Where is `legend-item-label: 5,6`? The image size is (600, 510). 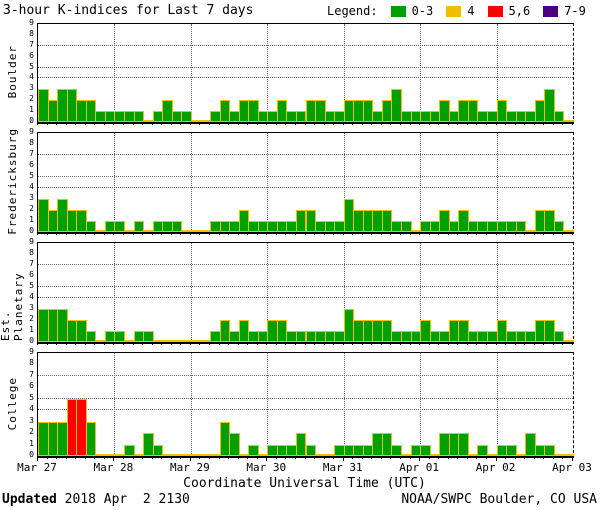
legend-item-label: 5,6 is located at coordinates (519, 11).